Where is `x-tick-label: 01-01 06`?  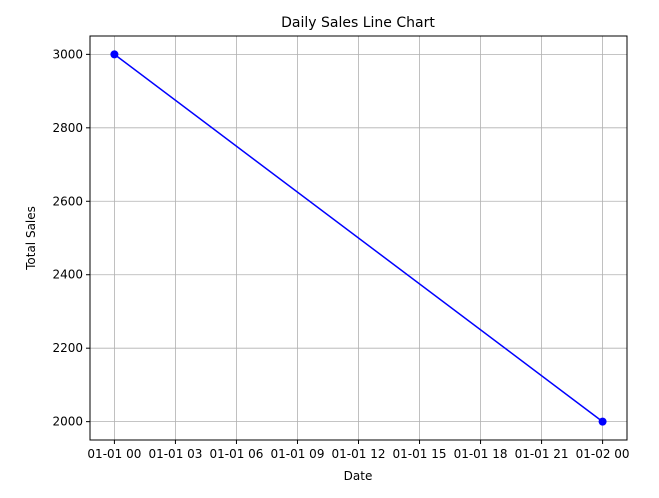
x-tick-label: 01-01 06 is located at coordinates (236, 454).